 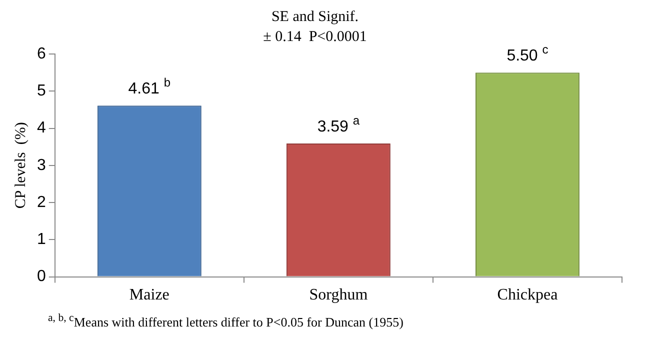 What do you see at coordinates (41, 53) in the screenshot?
I see `y-tick-label: 6` at bounding box center [41, 53].